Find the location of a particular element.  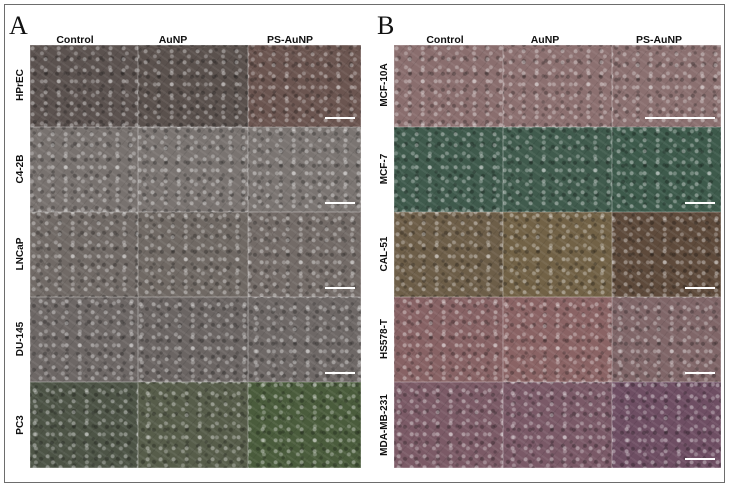

panel-a-micrograph-du-145-aunp is located at coordinates (193, 339).